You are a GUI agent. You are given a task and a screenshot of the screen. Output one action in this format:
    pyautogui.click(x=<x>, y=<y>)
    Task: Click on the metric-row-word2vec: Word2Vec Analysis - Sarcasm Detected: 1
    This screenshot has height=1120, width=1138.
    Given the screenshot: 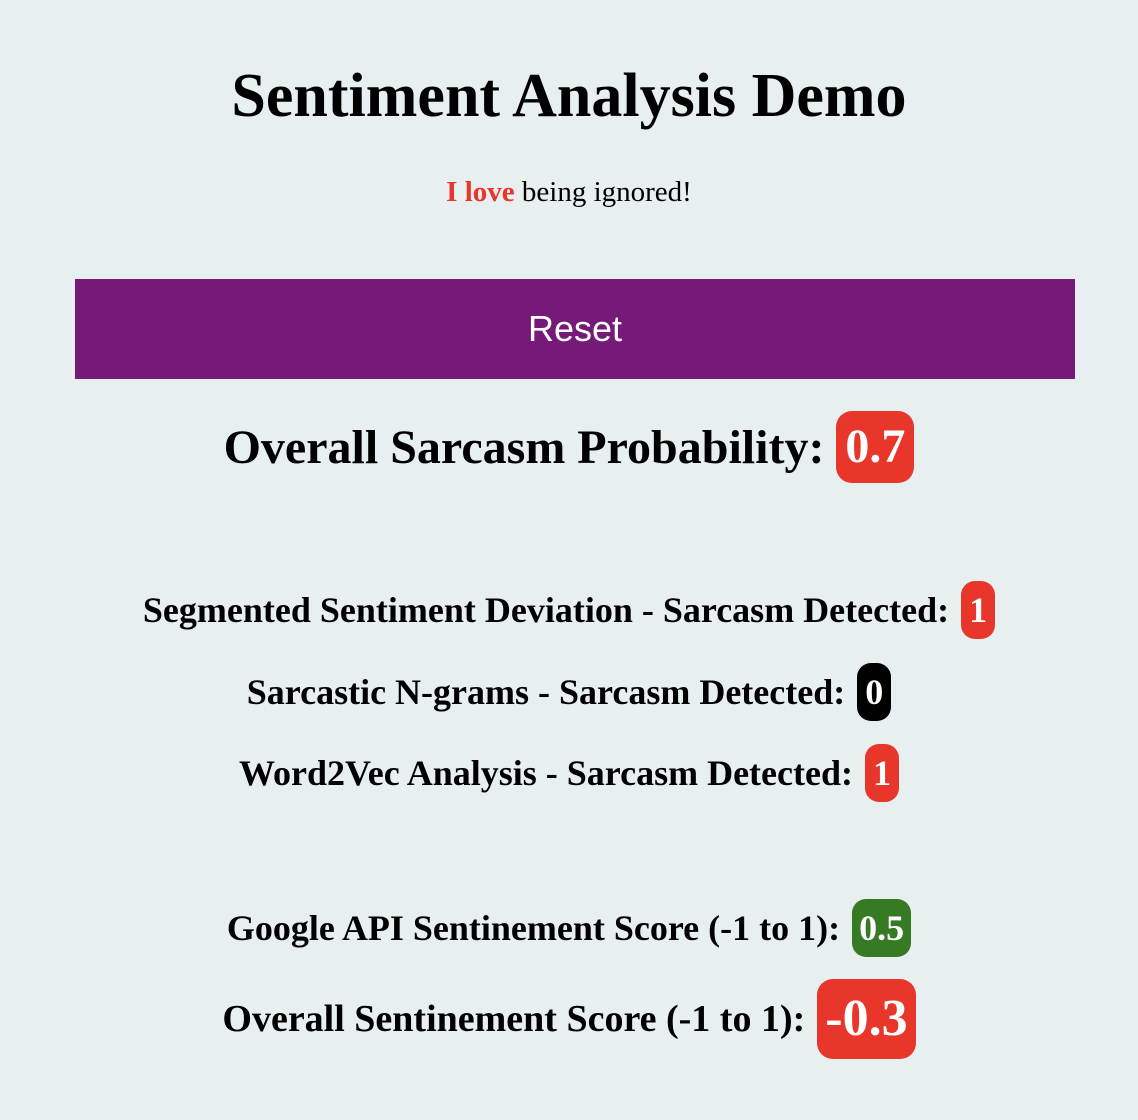 What is the action you would take?
    pyautogui.click(x=569, y=773)
    